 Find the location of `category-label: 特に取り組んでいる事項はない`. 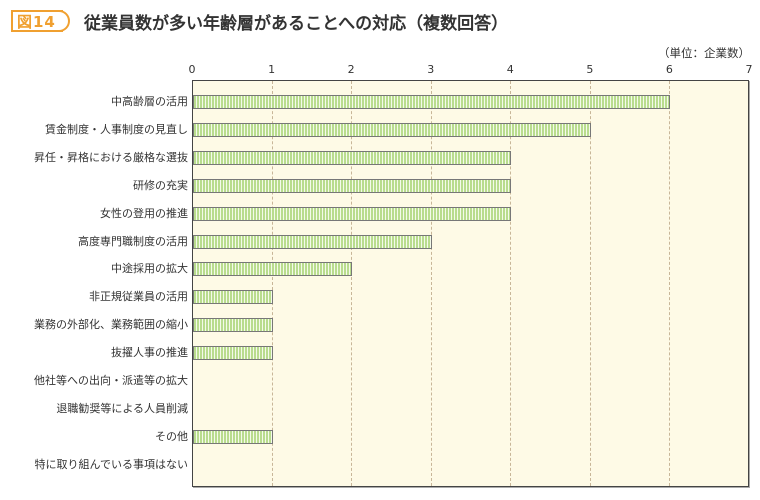

category-label: 特に取り組んでいる事項はない is located at coordinates (111, 464).